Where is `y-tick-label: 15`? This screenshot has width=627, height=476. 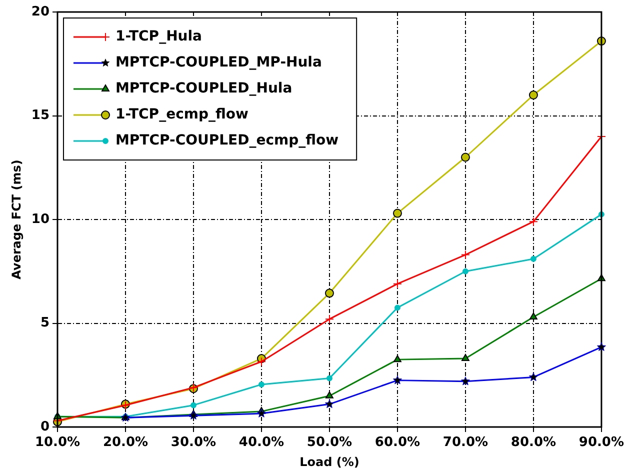 y-tick-label: 15 is located at coordinates (40, 116).